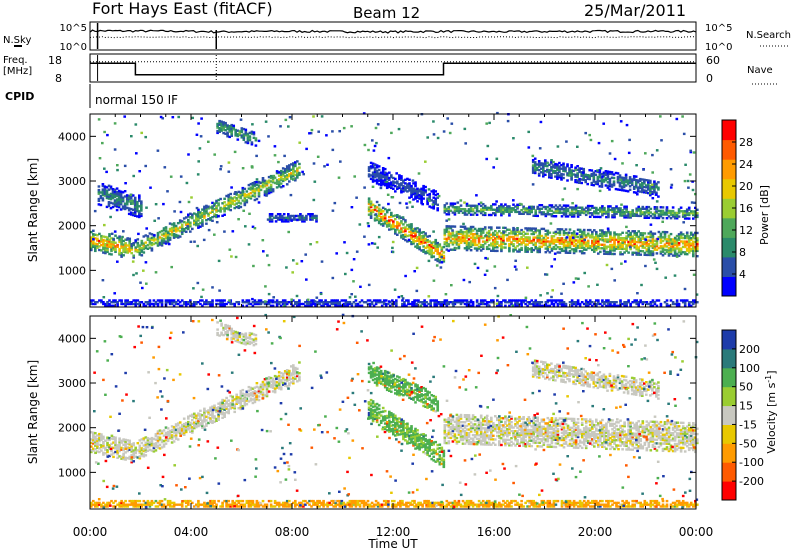 Image resolution: width=800 pixels, height=554 pixels. I want to click on nave-label: Nave, so click(760, 70).